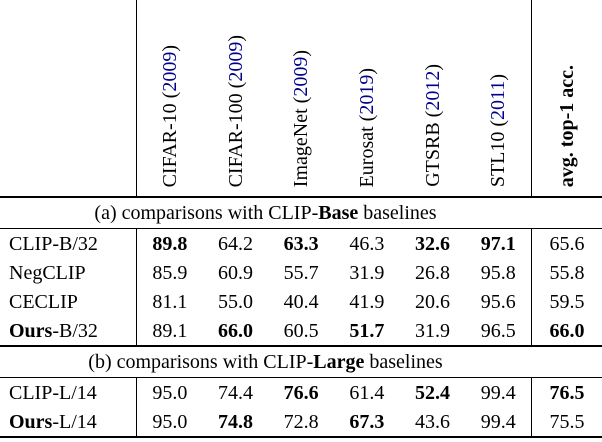  What do you see at coordinates (169, 139) in the screenshot?
I see `dataset-name: CIFAR-10 (` at bounding box center [169, 139].